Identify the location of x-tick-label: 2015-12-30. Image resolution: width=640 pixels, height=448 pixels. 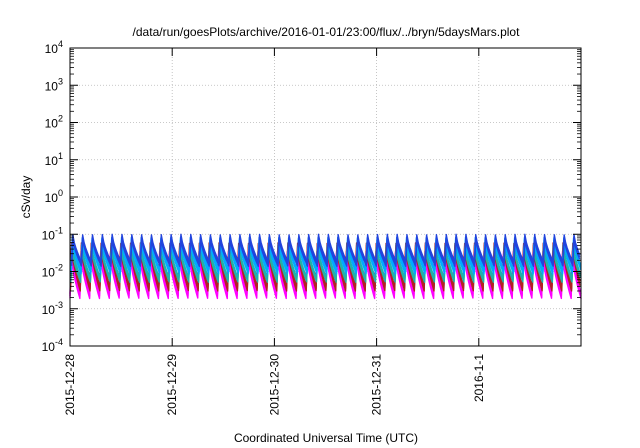
(274, 385).